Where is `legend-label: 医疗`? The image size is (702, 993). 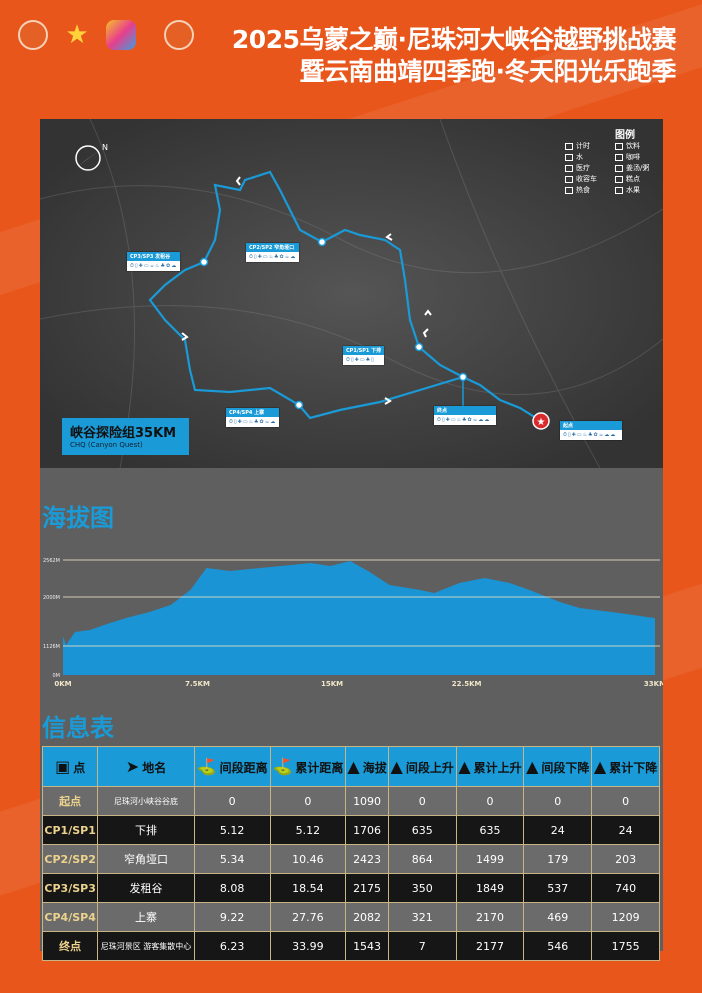 legend-label: 医疗 is located at coordinates (583, 168).